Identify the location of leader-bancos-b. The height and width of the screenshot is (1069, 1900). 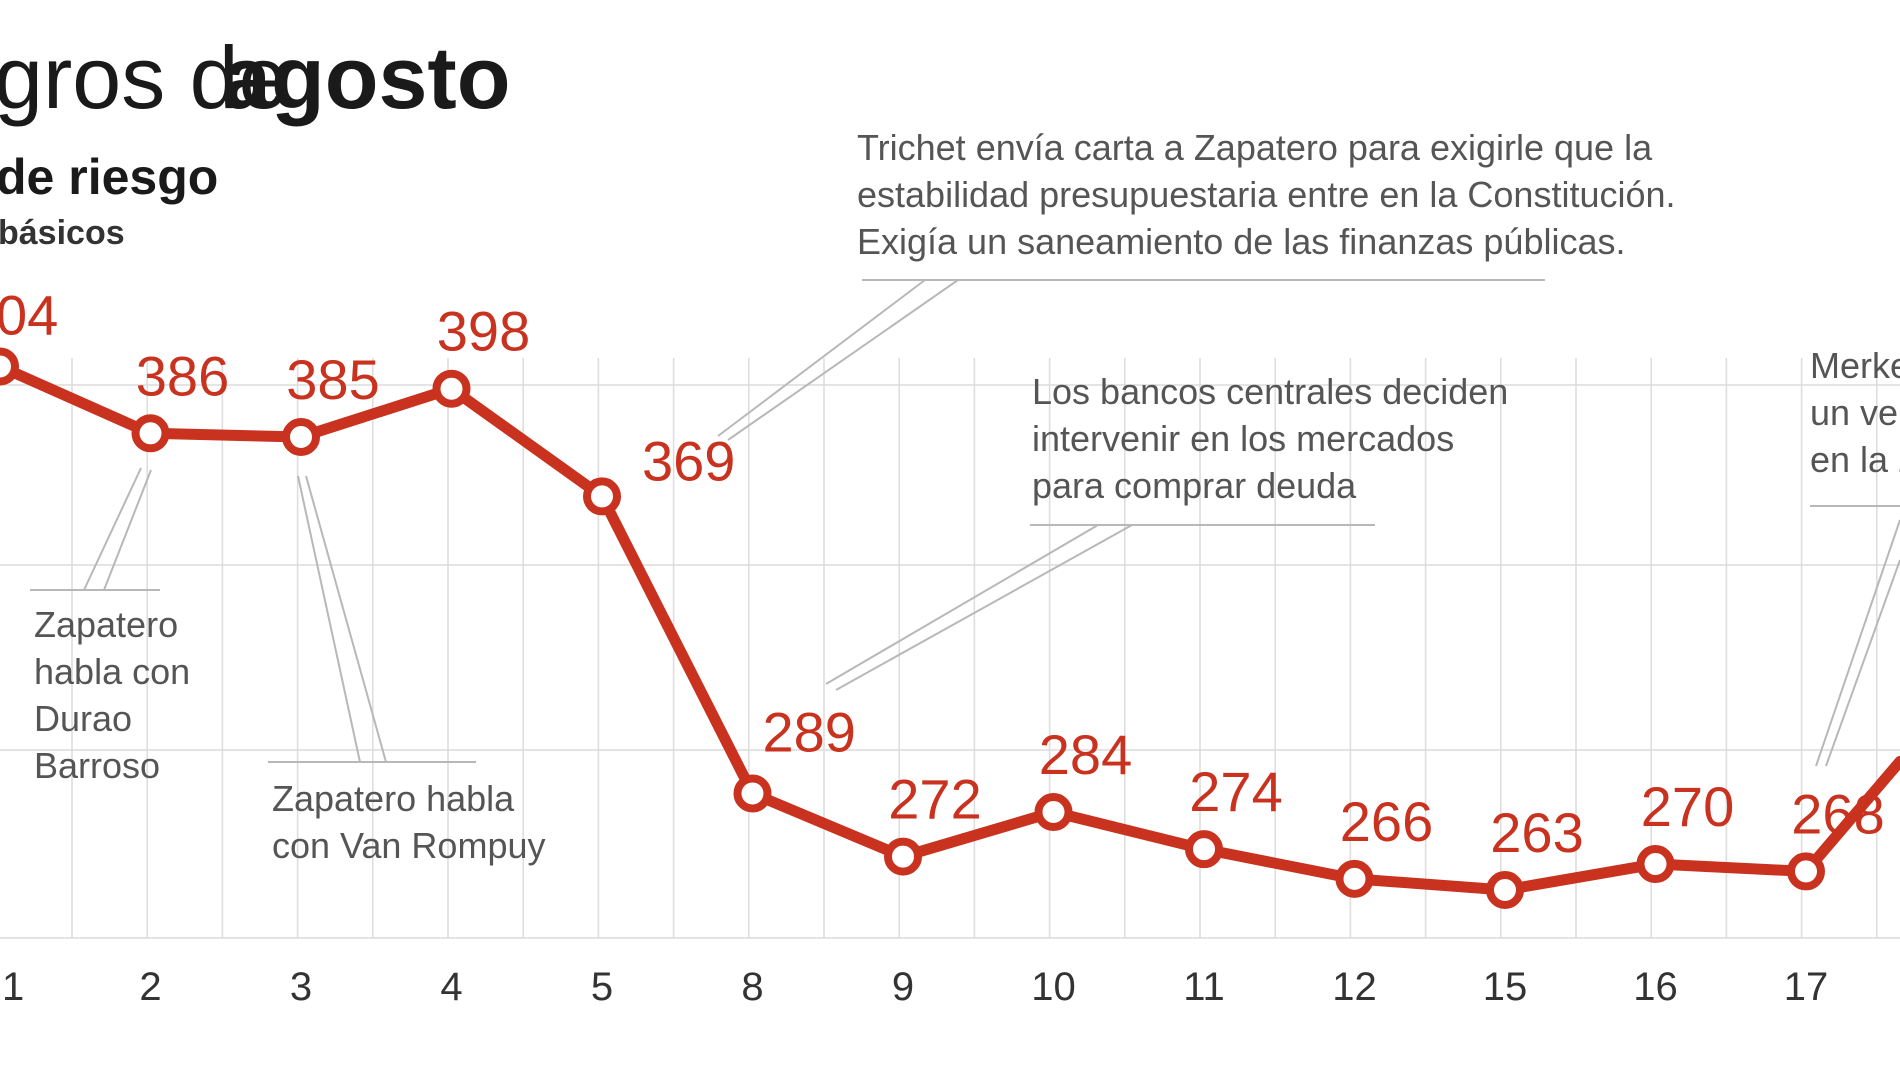
(984, 607).